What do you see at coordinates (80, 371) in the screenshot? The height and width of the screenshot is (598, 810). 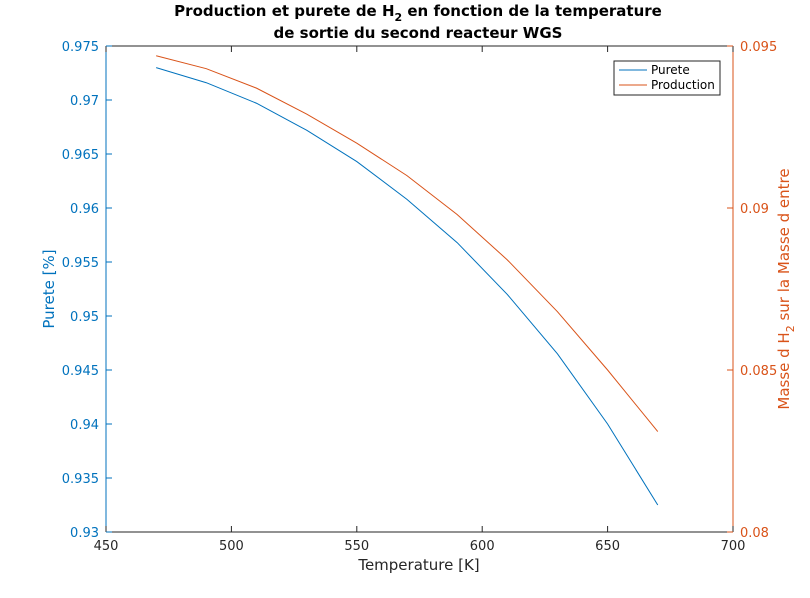 I see `y-left-tick-label: 0.945` at bounding box center [80, 371].